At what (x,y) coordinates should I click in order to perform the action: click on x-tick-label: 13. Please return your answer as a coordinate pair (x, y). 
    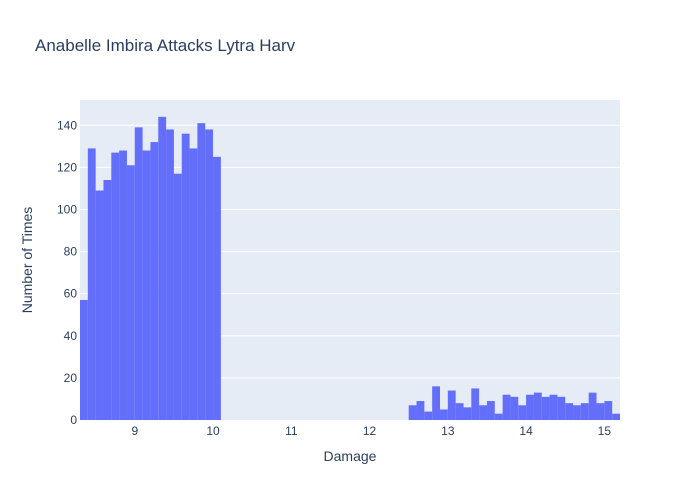
    Looking at the image, I should click on (448, 431).